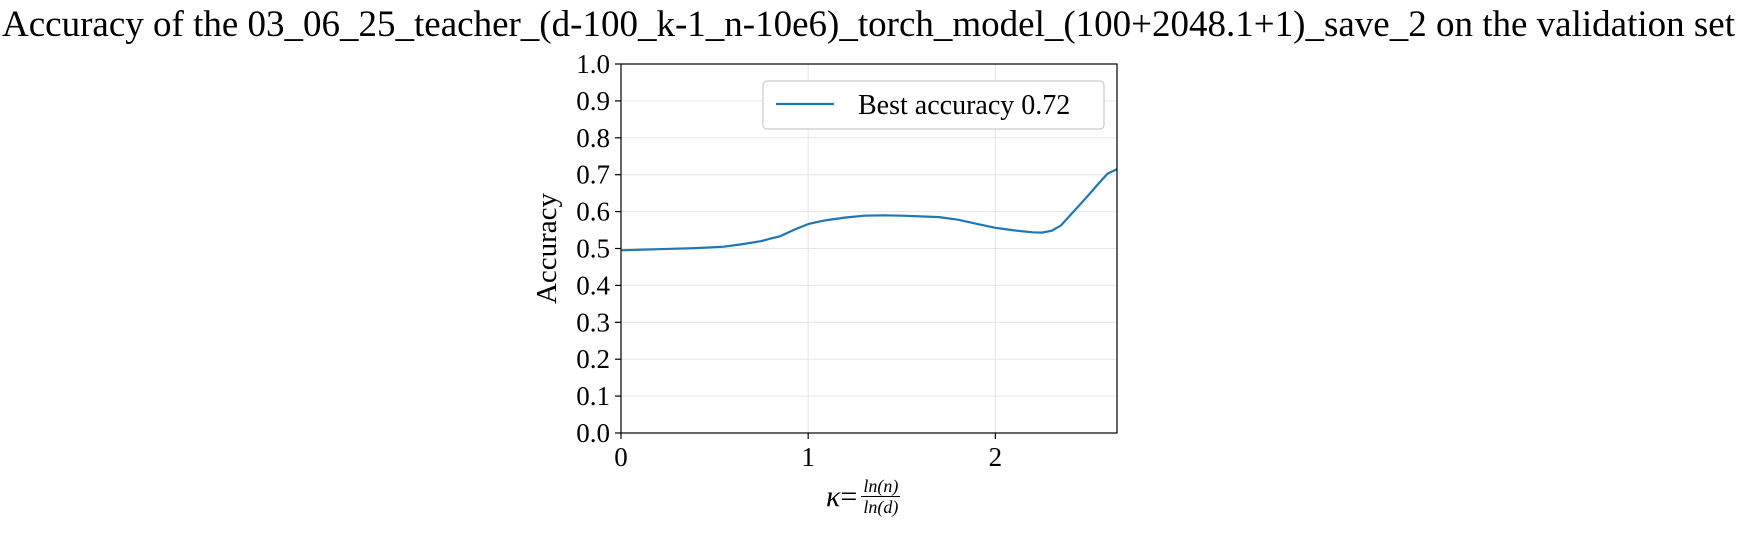 This screenshot has height=538, width=1737. I want to click on y-axis-label: Accuracy, so click(547, 248).